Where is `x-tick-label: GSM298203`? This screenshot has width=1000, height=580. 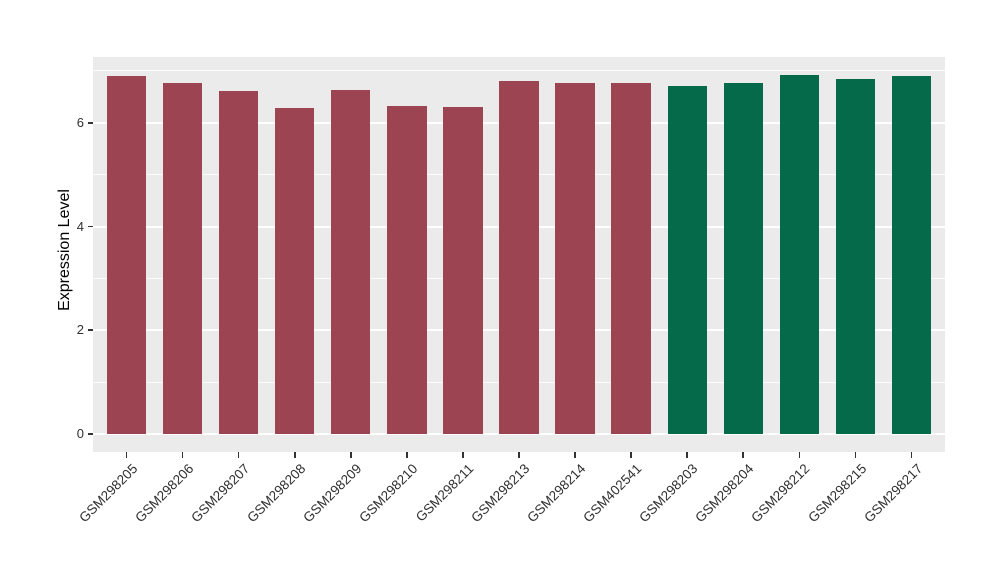 x-tick-label: GSM298203 is located at coordinates (668, 493).